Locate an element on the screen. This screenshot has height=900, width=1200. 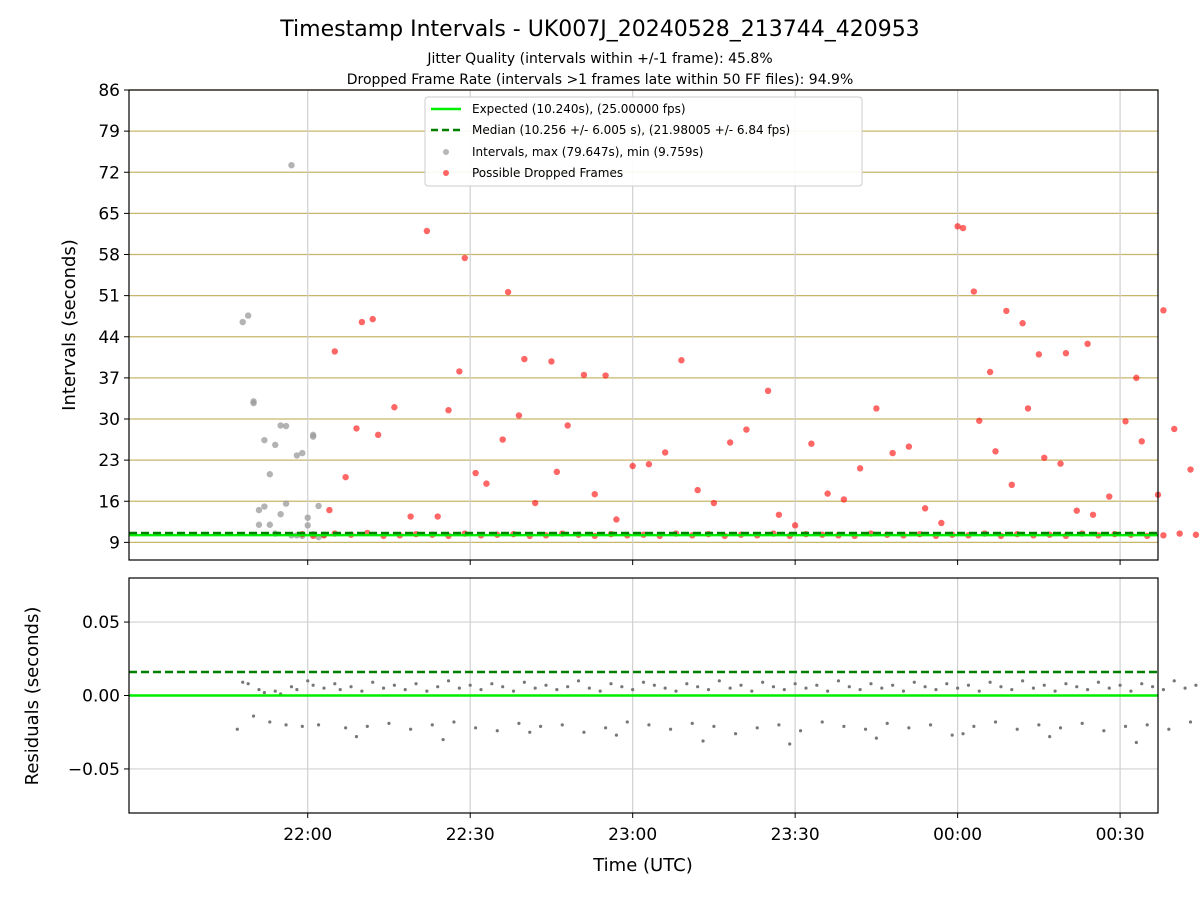
y-tick-label: 79 is located at coordinates (109, 132).